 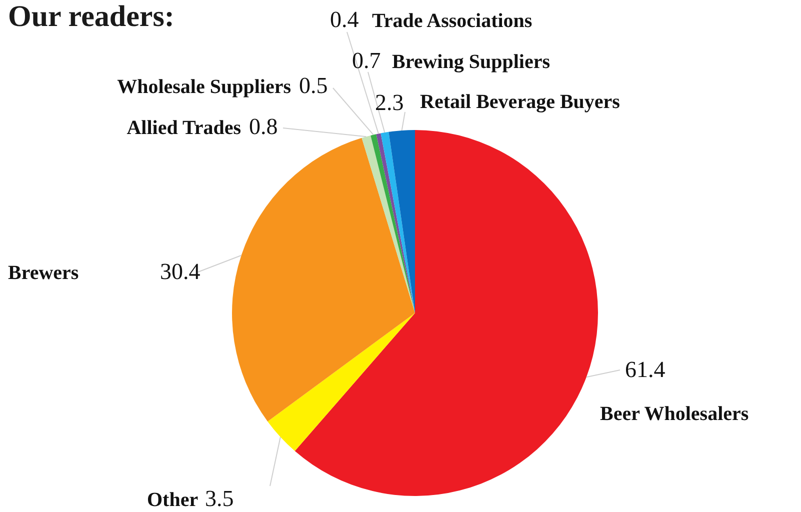 I want to click on chart-title: Our readers:, so click(x=91, y=16).